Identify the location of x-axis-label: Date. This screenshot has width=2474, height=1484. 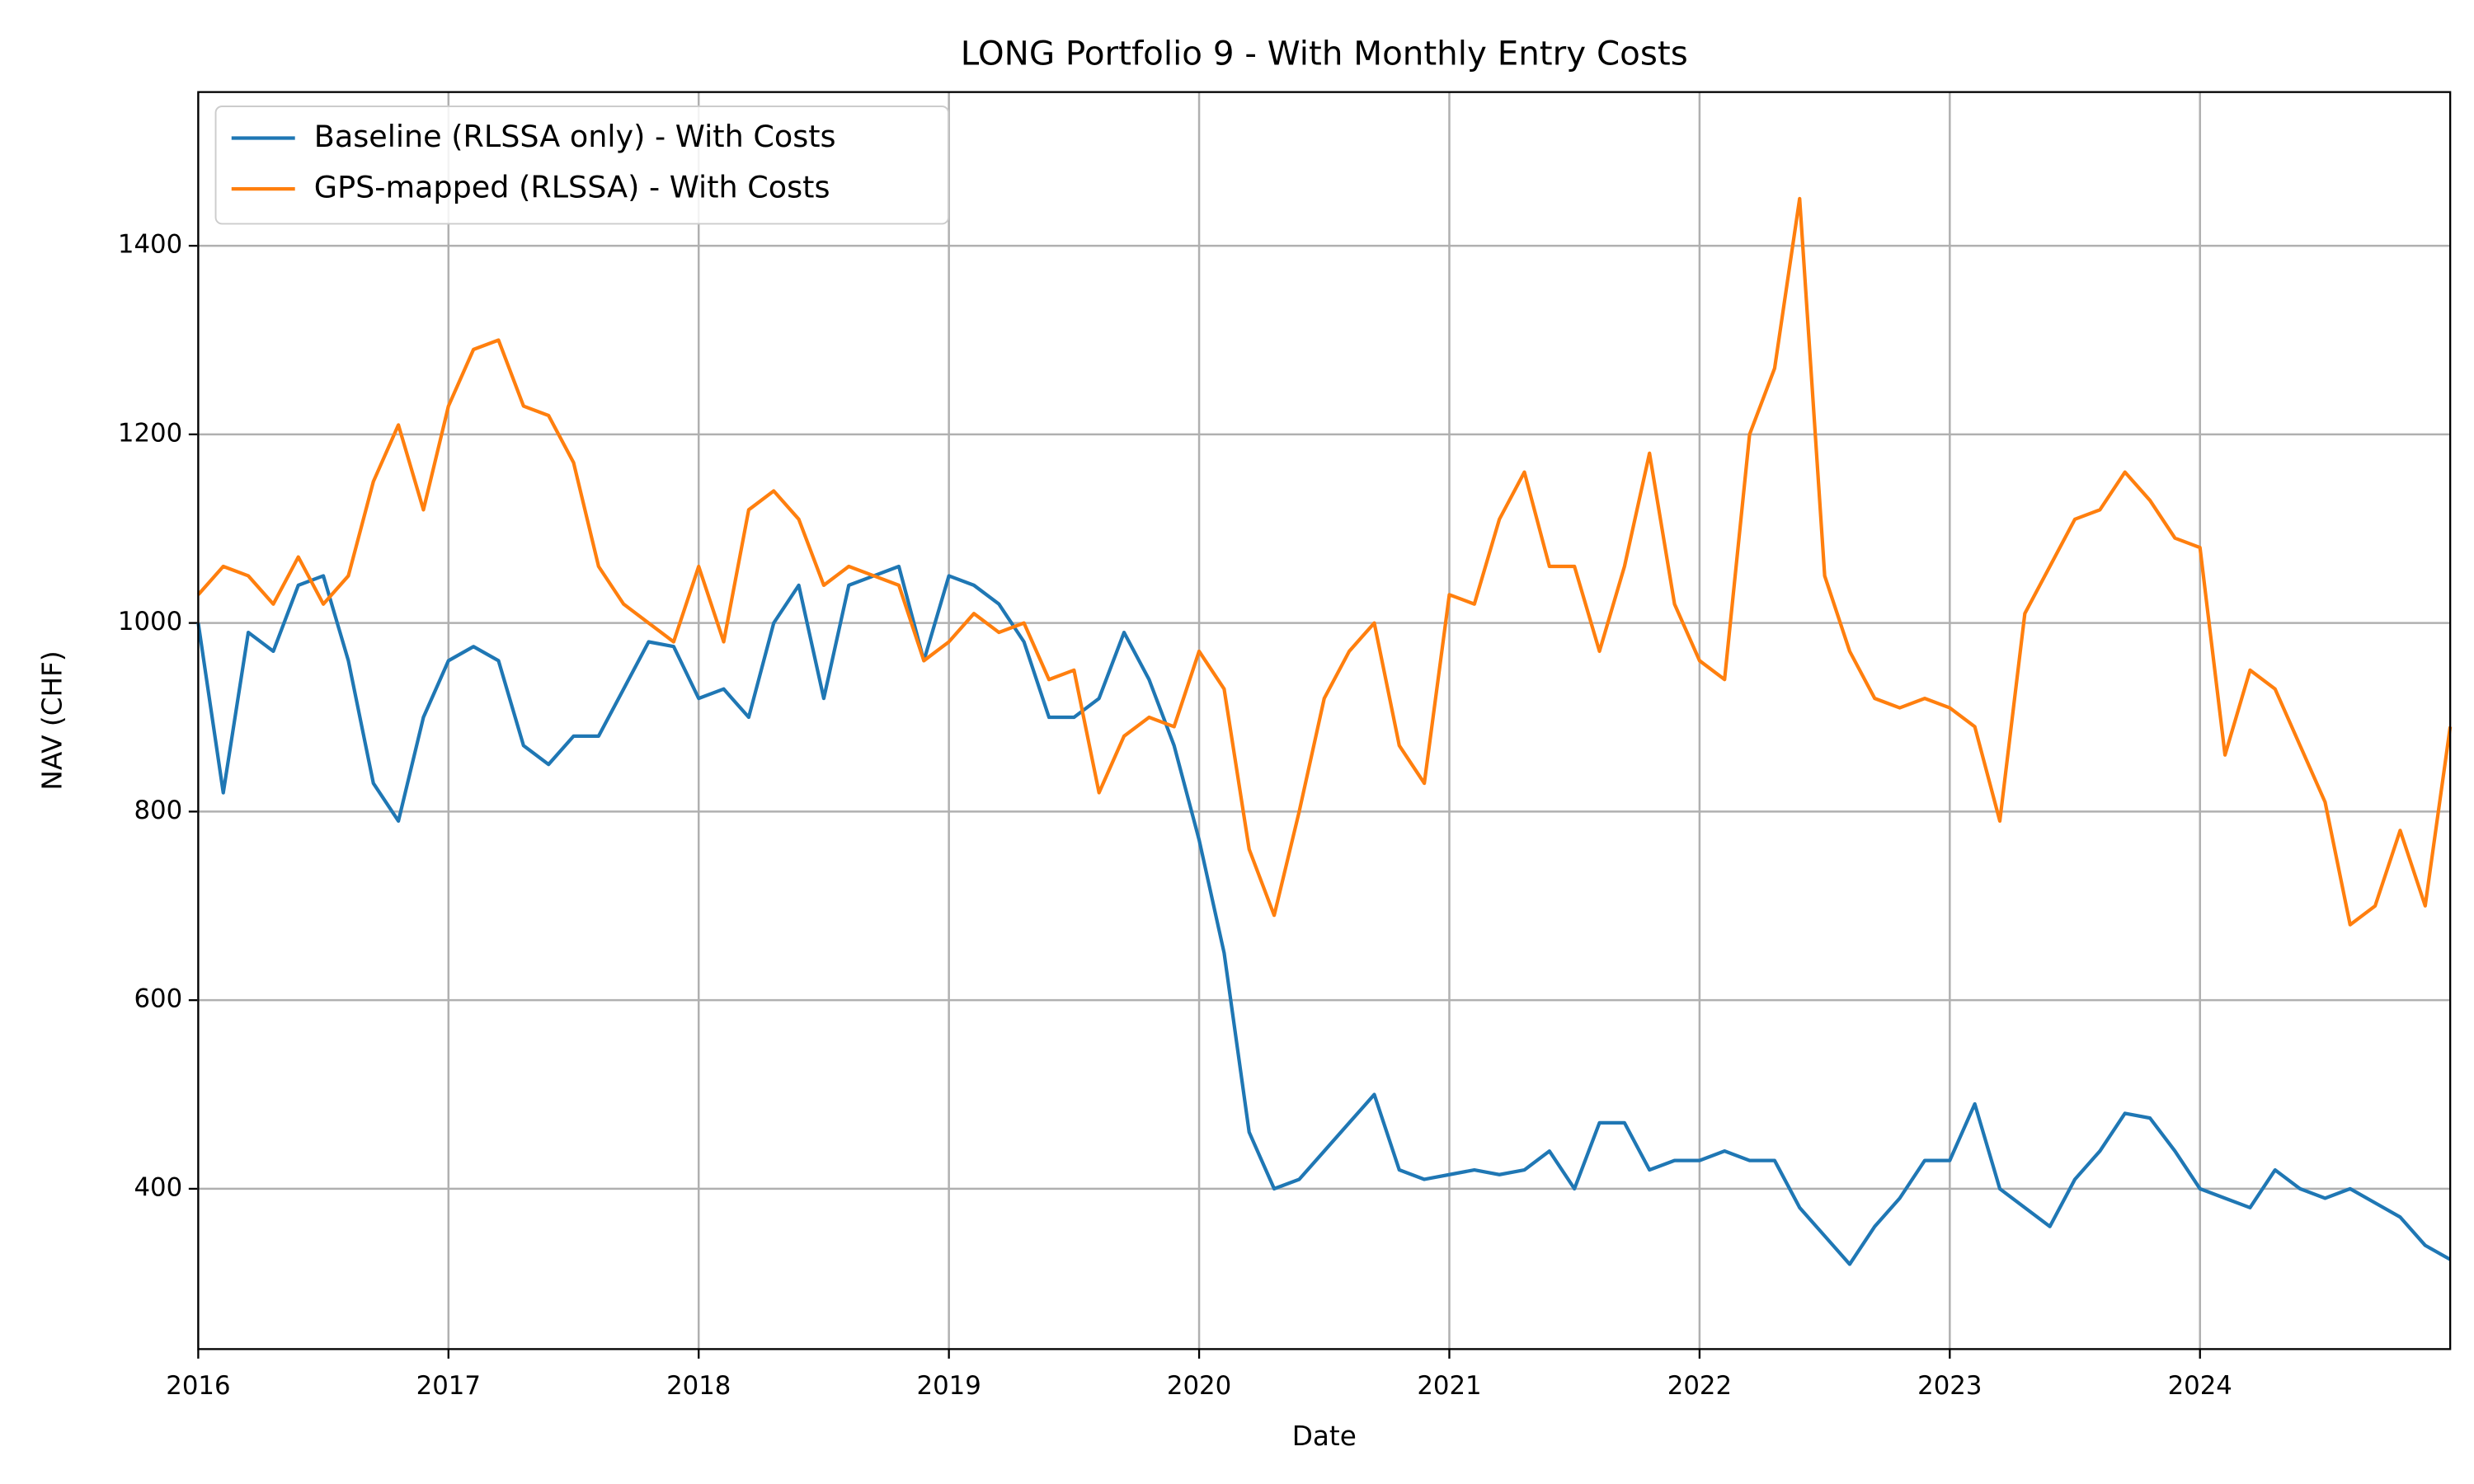
(1324, 1436).